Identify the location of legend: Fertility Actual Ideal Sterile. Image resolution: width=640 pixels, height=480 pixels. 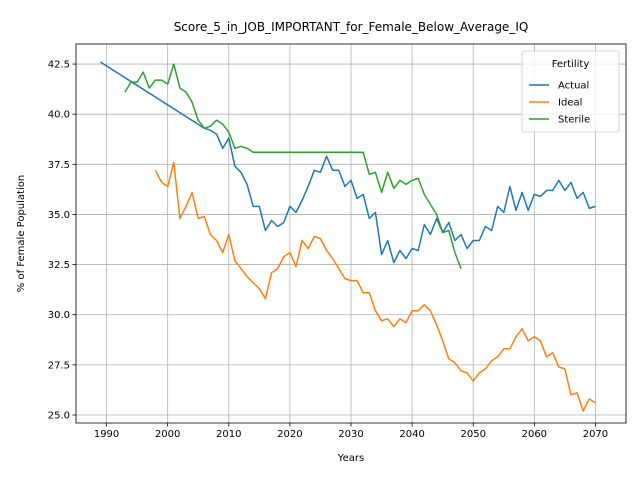
(570, 91).